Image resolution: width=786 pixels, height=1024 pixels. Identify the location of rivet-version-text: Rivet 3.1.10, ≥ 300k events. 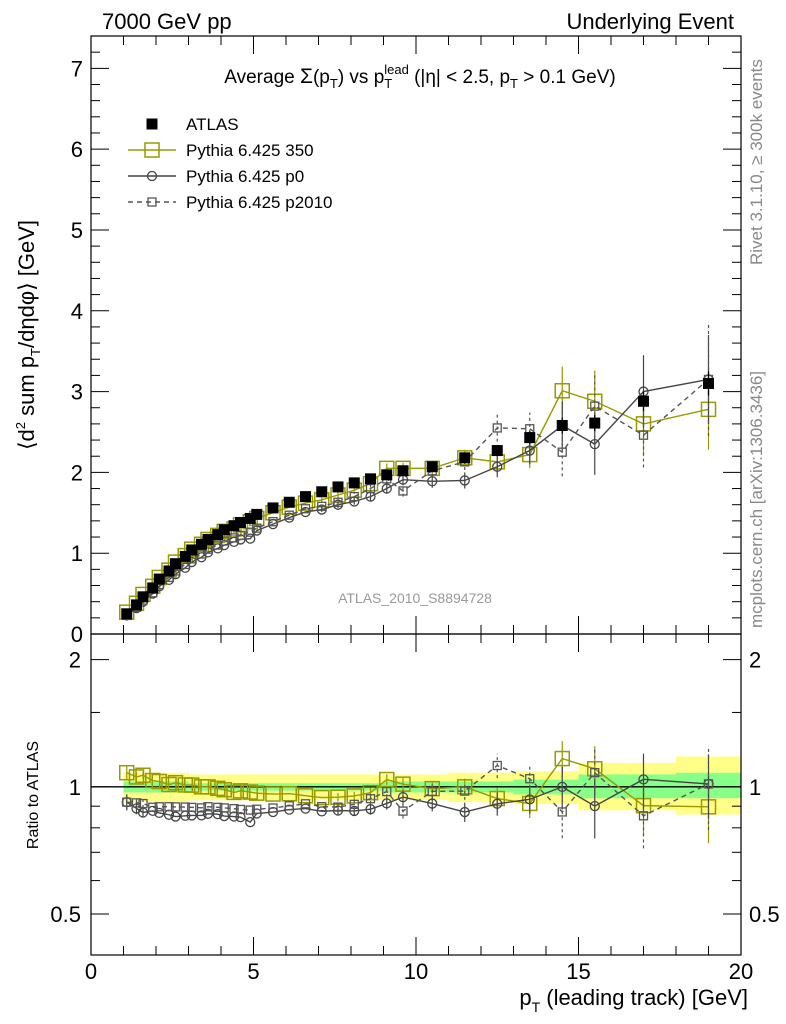
(756, 162).